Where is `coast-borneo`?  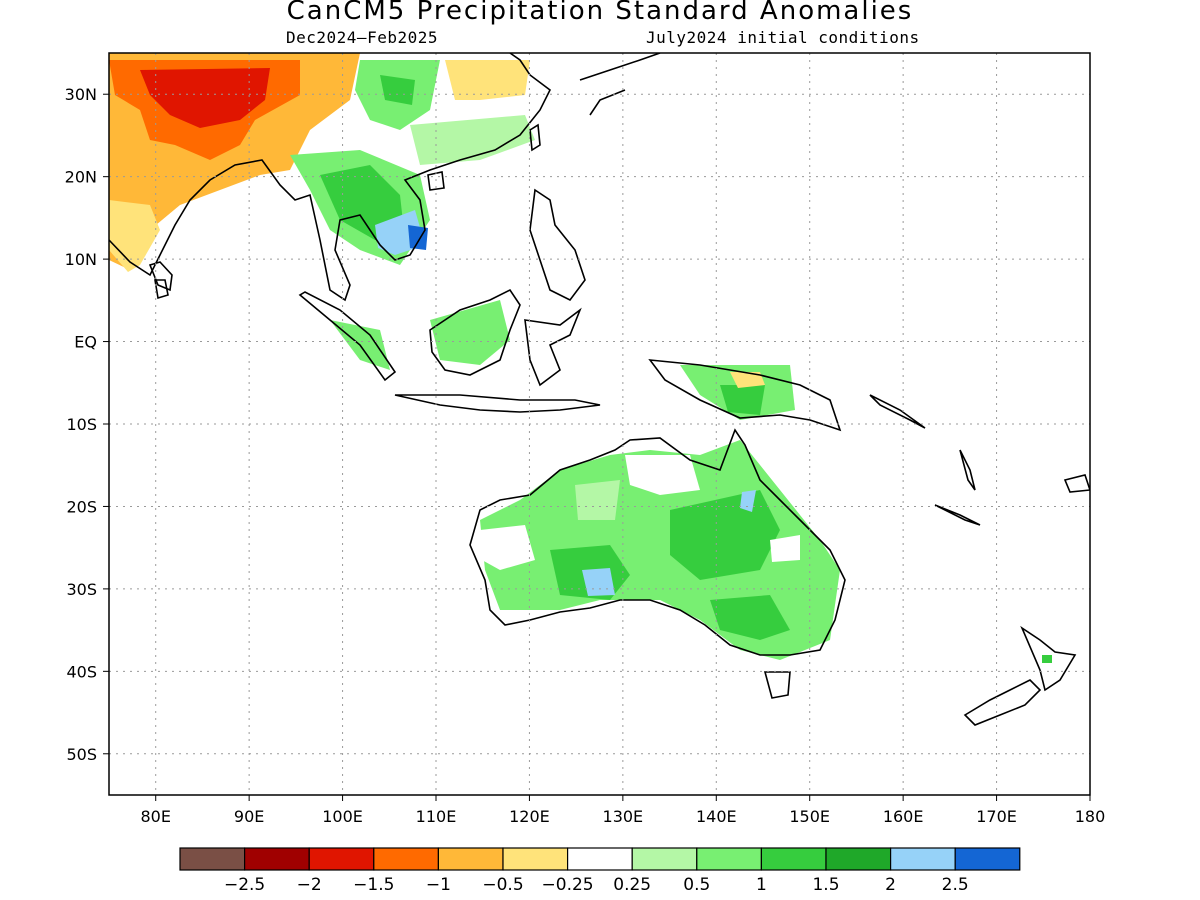
coast-borneo is located at coordinates (475, 332).